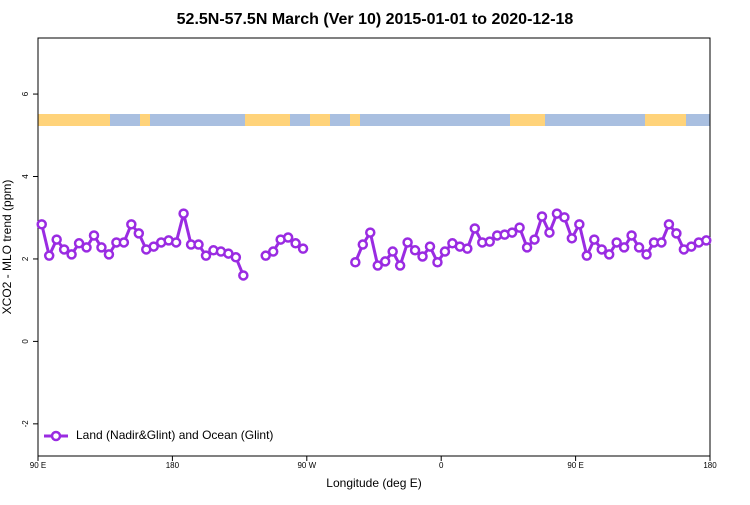 The image size is (750, 505). I want to click on legend-label: Land (Nadir&Glint) and Ocean (Glint), so click(174, 435).